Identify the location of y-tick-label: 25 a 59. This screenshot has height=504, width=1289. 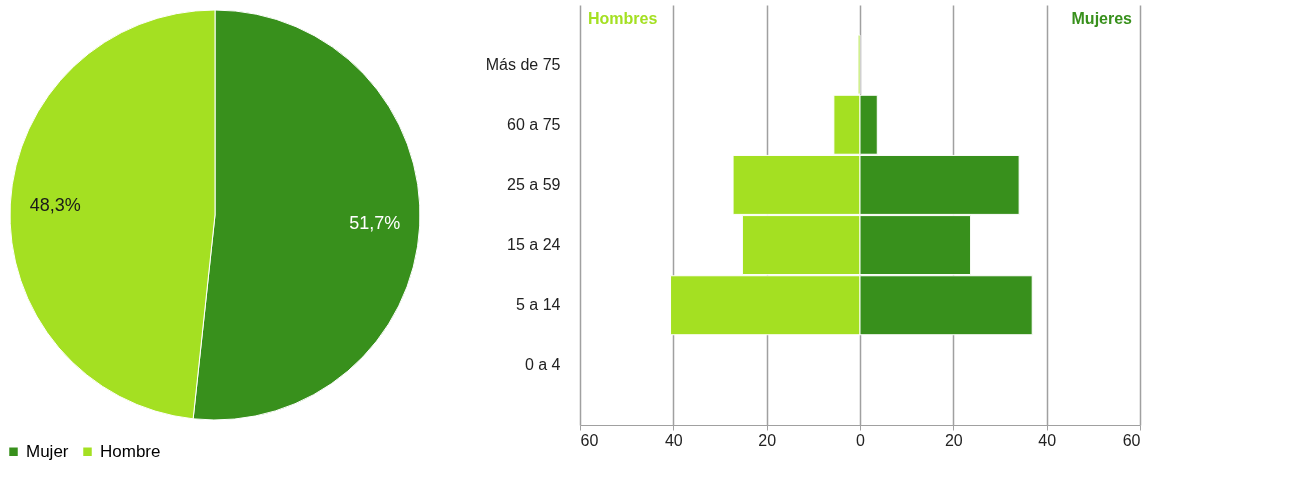
(534, 184).